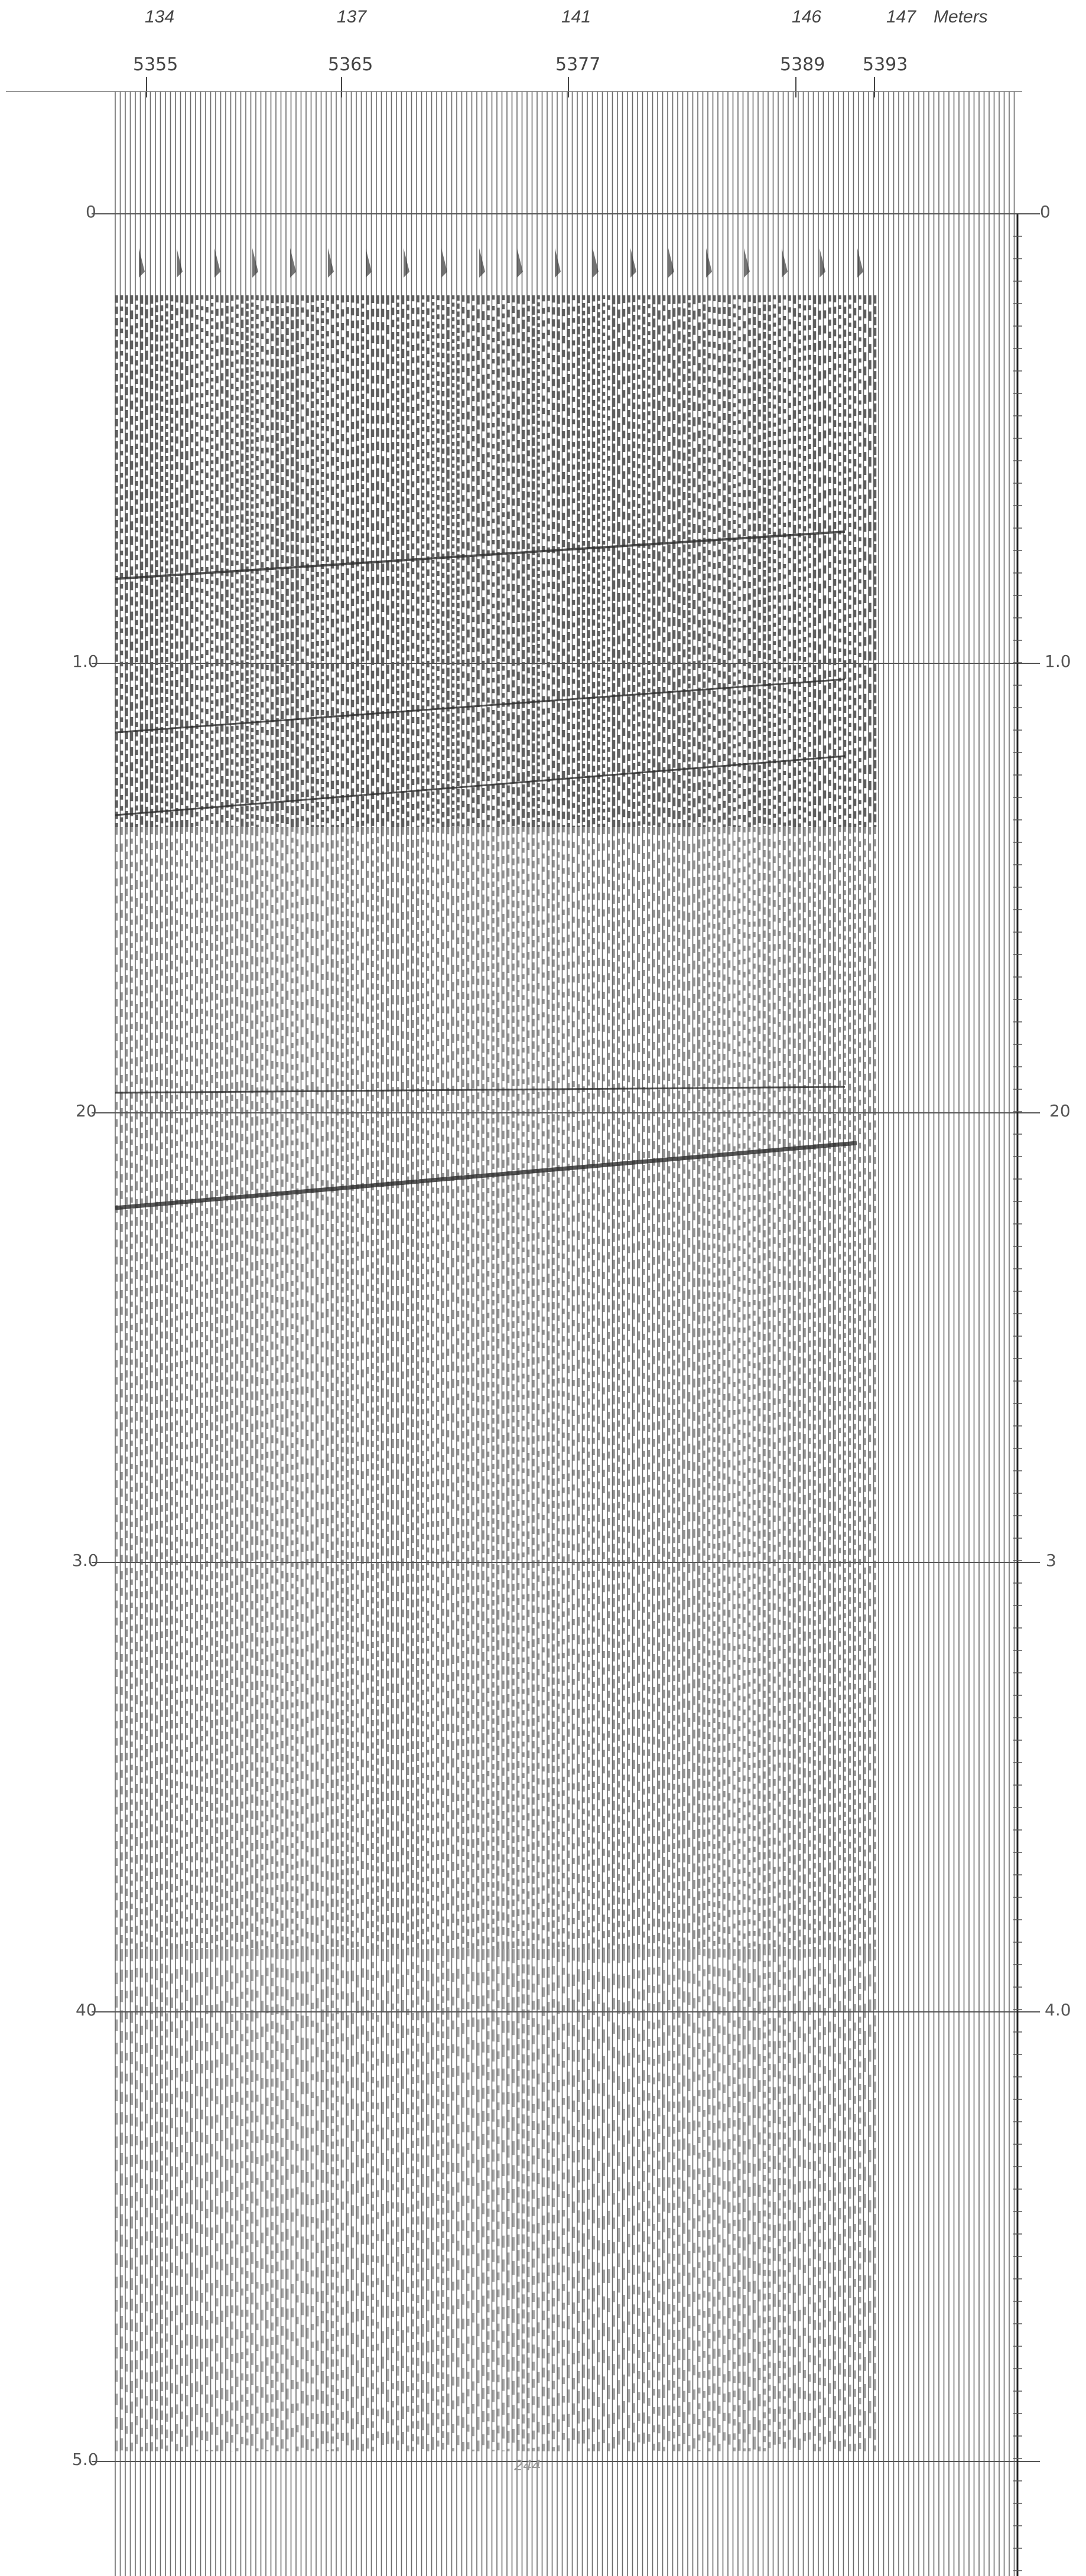 The image size is (1086, 2576). I want to click on time-label-right: 0, so click(1045, 212).